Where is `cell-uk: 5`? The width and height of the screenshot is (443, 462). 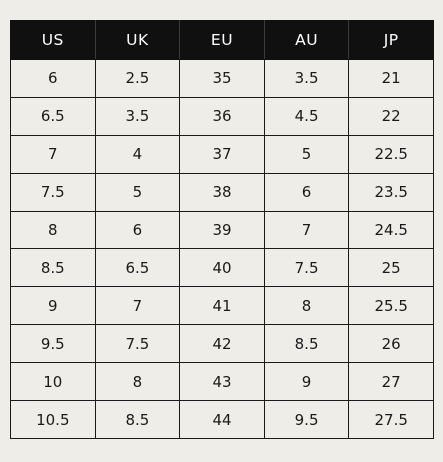
cell-uk: 5 is located at coordinates (137, 192).